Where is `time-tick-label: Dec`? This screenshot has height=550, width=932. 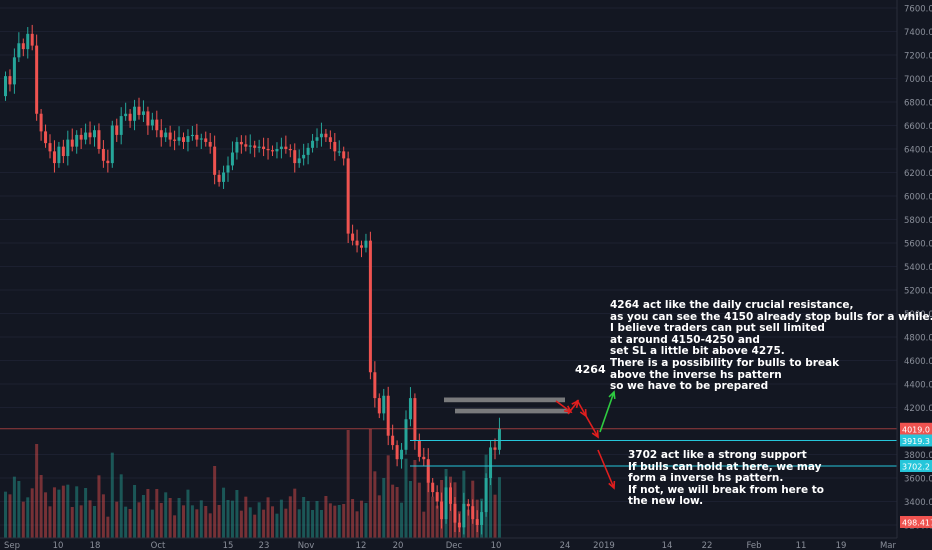
time-tick-label: Dec is located at coordinates (454, 545).